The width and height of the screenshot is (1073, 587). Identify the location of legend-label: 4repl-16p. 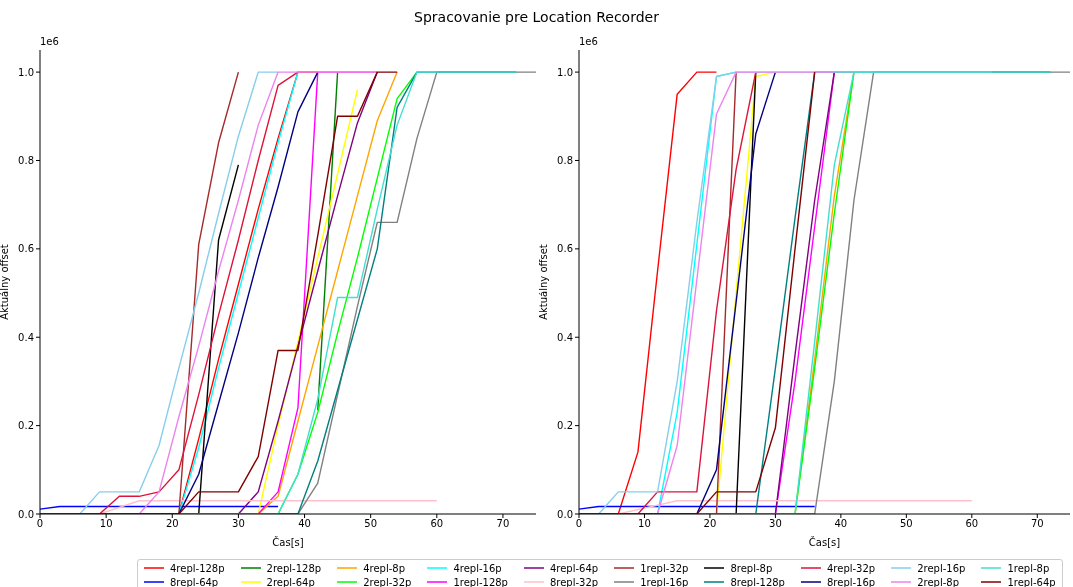
(477, 568).